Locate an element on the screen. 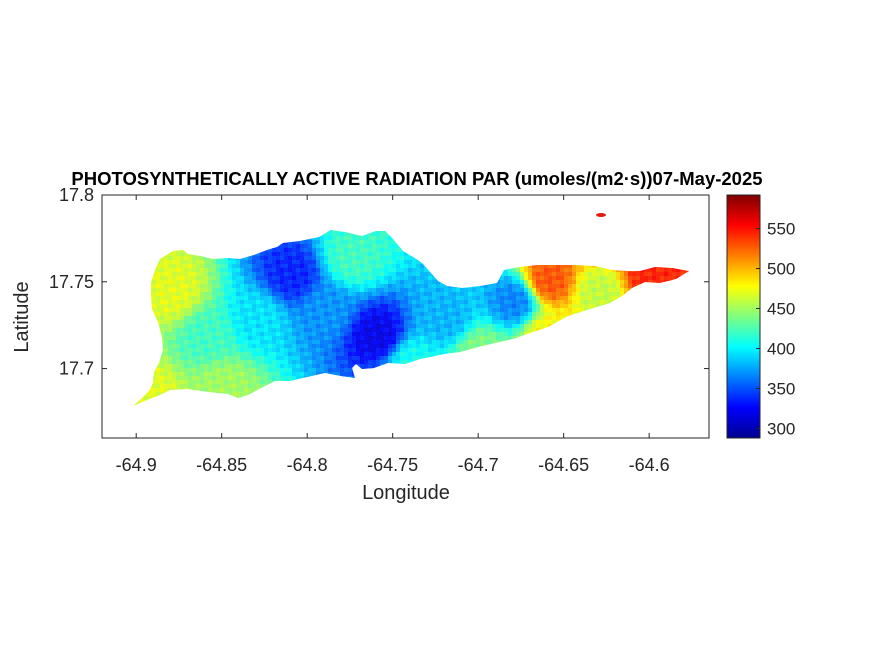 This screenshot has width=875, height=661. x-tick-label: -64.75 is located at coordinates (392, 465).